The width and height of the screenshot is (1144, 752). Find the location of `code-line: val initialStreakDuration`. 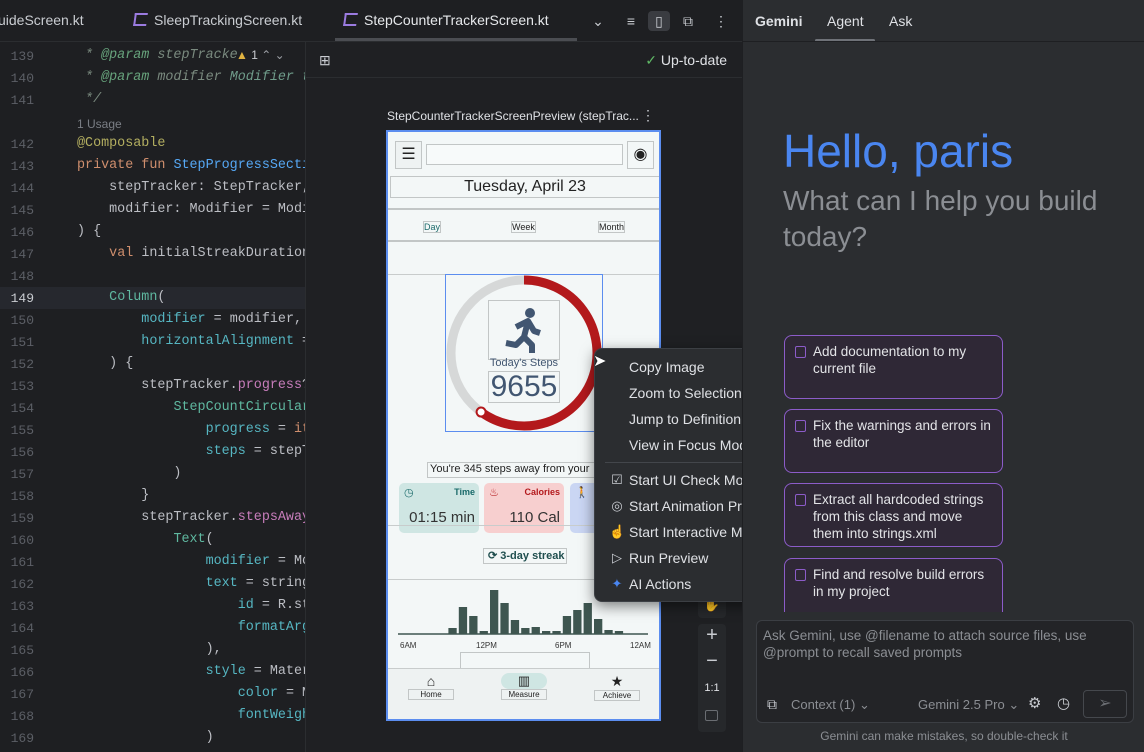

code-line: val initialStreakDuration is located at coordinates (191, 253).